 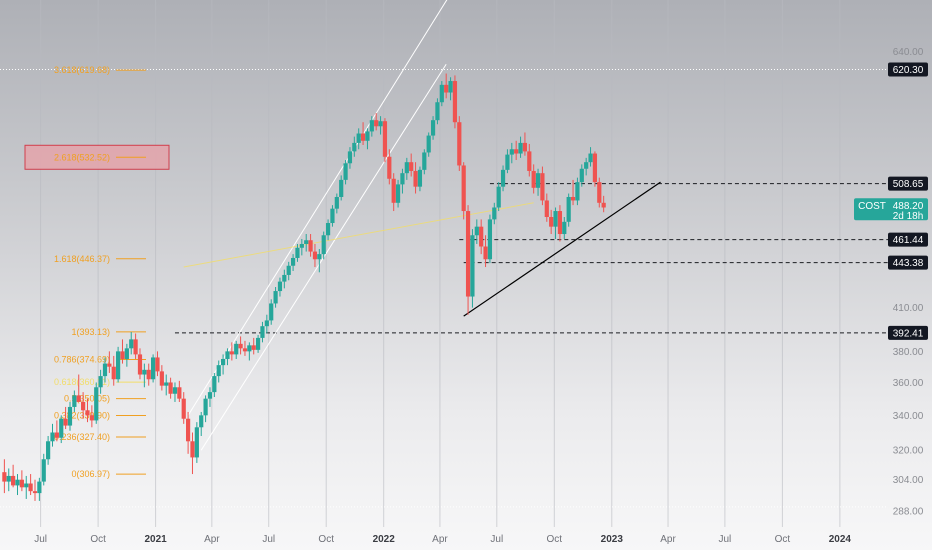 I want to click on y-tick-label-7: 640.00, so click(x=908, y=52).